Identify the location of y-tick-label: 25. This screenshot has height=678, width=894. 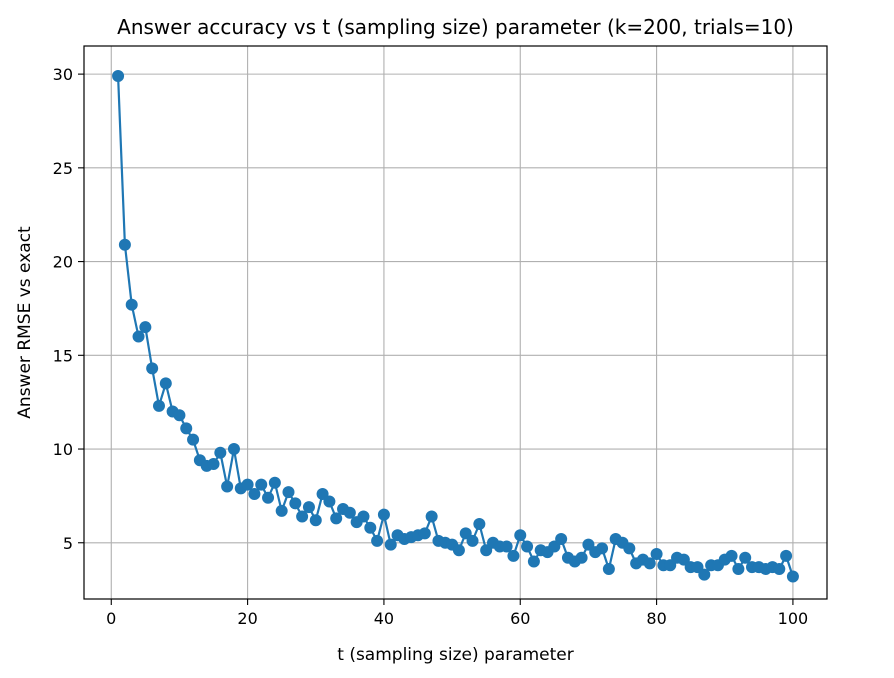
(63, 168).